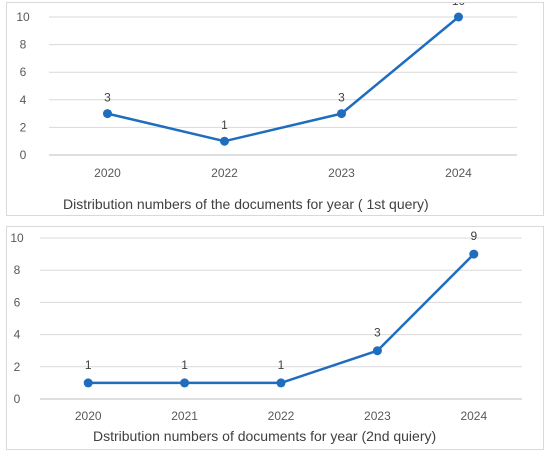 The height and width of the screenshot is (455, 550). What do you see at coordinates (473, 236) in the screenshot?
I see `data-label: 9` at bounding box center [473, 236].